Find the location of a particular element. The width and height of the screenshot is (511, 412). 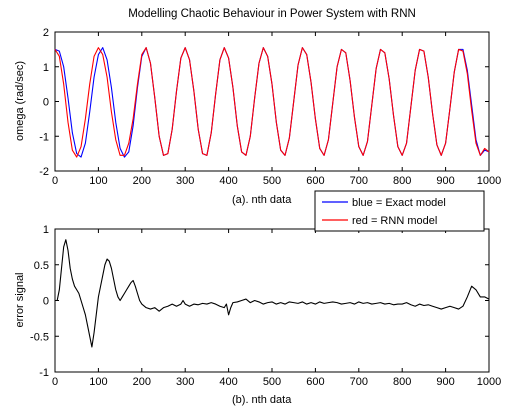

legend-box is located at coordinates (399, 211).